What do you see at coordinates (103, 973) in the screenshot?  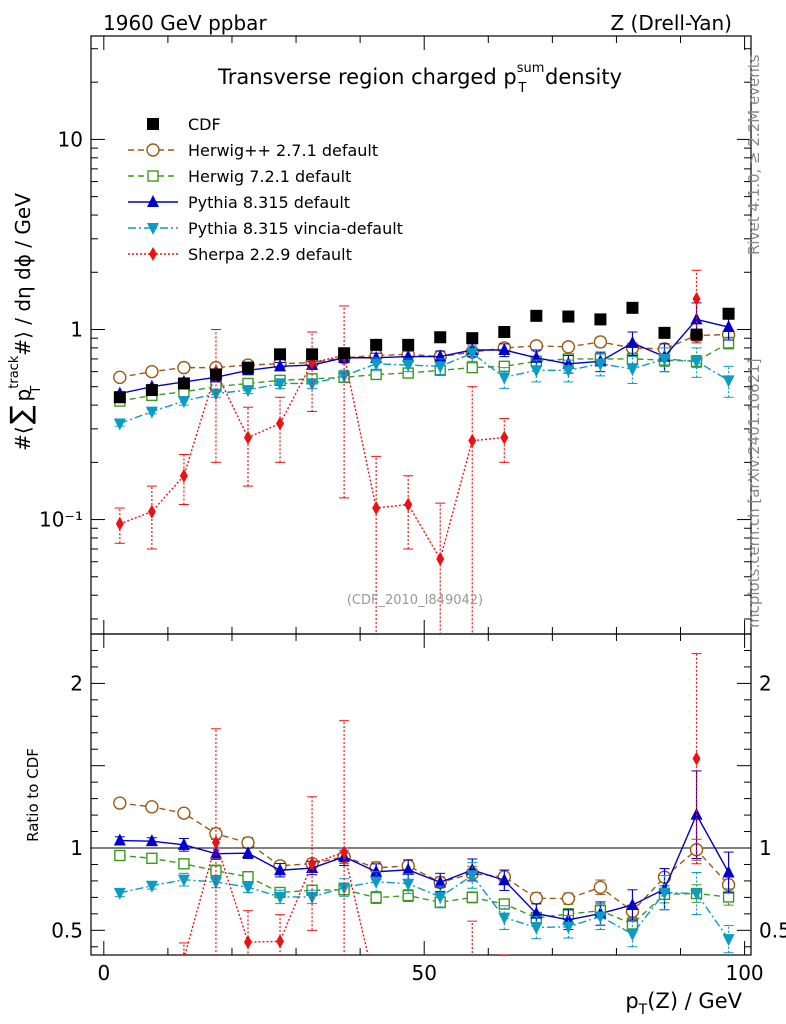 I see `x-tick-label: 0` at bounding box center [103, 973].